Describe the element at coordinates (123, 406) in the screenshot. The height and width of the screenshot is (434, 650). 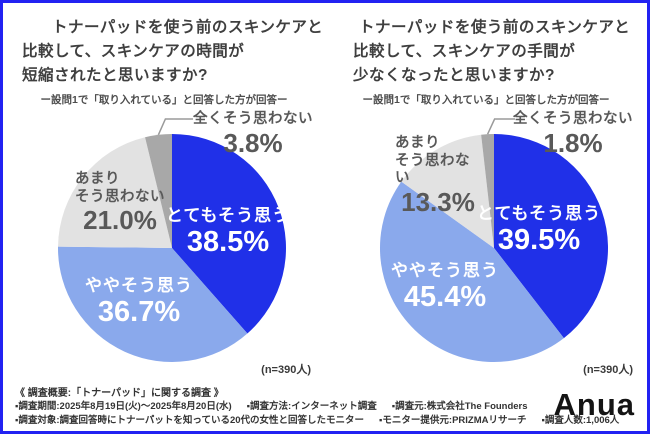
I see `survey-period: ▪調査期間:2025年8月19日(火)〜2025年8月20日(水)` at that location.